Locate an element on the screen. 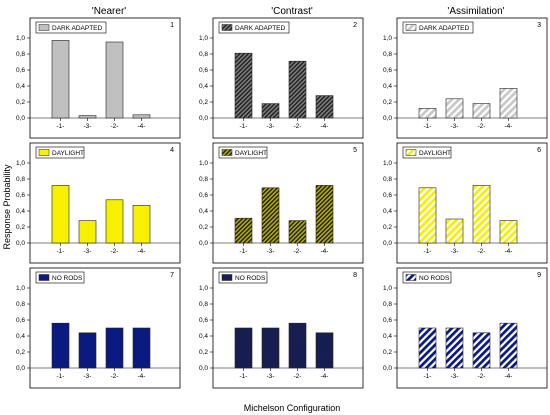 The image size is (550, 415). legend-swatch is located at coordinates (227, 27).